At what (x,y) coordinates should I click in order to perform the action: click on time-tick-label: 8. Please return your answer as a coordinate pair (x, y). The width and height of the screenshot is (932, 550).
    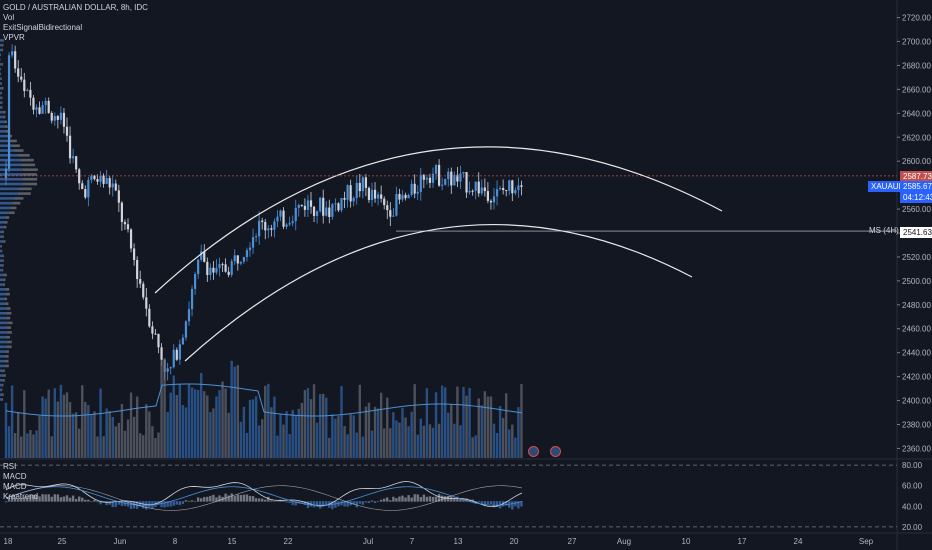
    Looking at the image, I should click on (175, 541).